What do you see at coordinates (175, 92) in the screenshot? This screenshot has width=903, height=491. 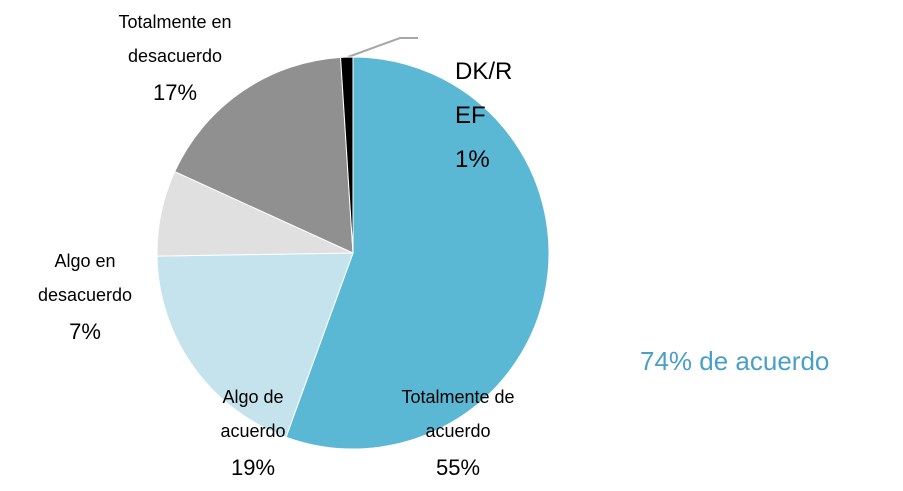 I see `value-label: 17%` at bounding box center [175, 92].